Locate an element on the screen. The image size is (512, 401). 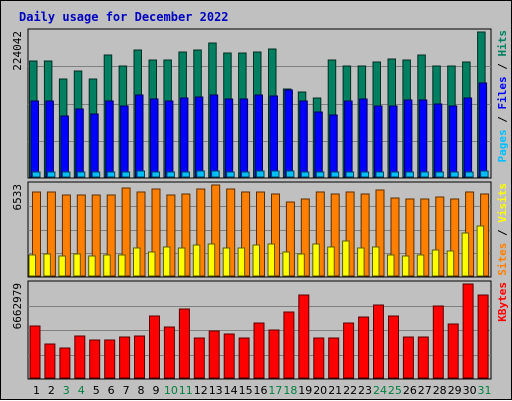
x-tick-label-day-18: 18 is located at coordinates (290, 390).